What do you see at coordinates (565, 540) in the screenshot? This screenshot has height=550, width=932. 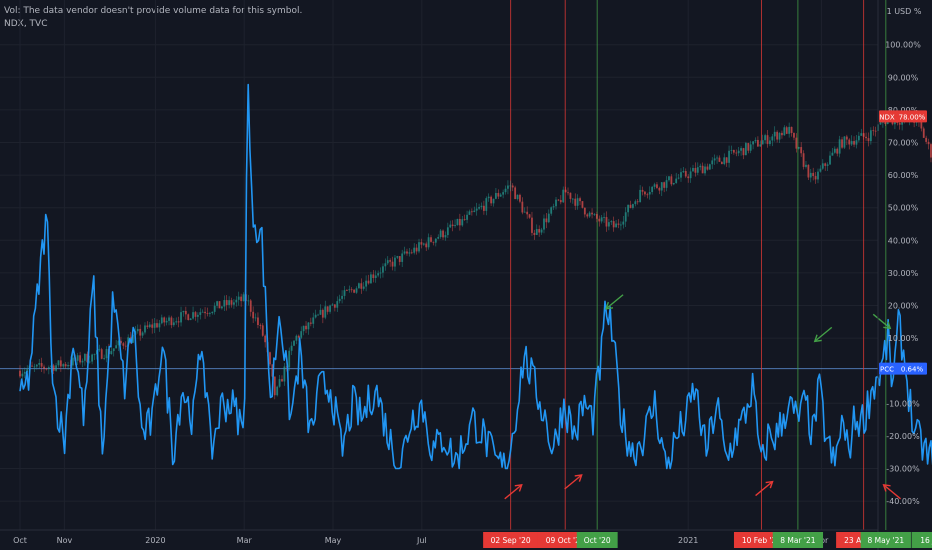 I see `date-marker-label: 09 Oct '20` at bounding box center [565, 540].